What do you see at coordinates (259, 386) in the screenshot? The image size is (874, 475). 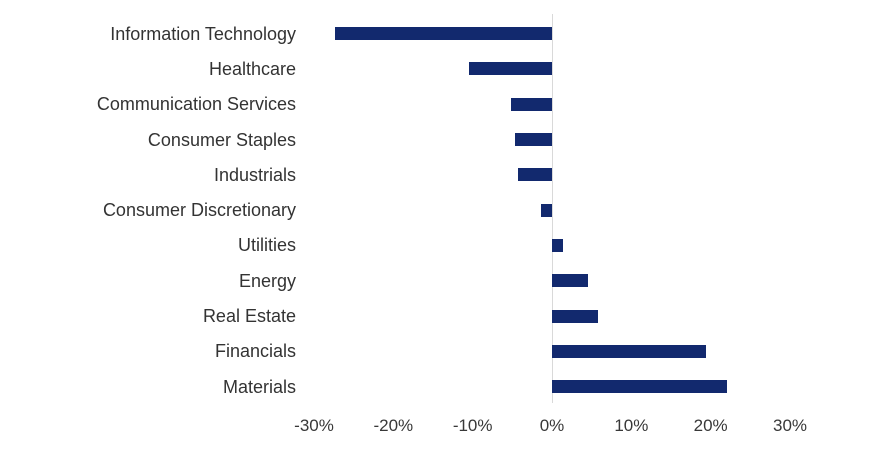 I see `category-label: Materials` at bounding box center [259, 386].